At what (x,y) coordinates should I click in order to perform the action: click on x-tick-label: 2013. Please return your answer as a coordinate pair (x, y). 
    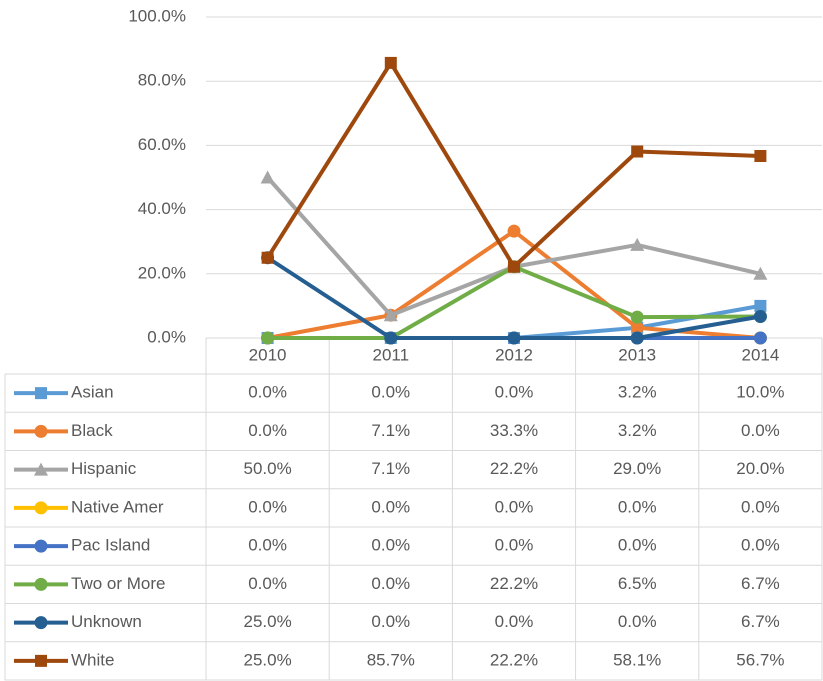
    Looking at the image, I should click on (637, 354).